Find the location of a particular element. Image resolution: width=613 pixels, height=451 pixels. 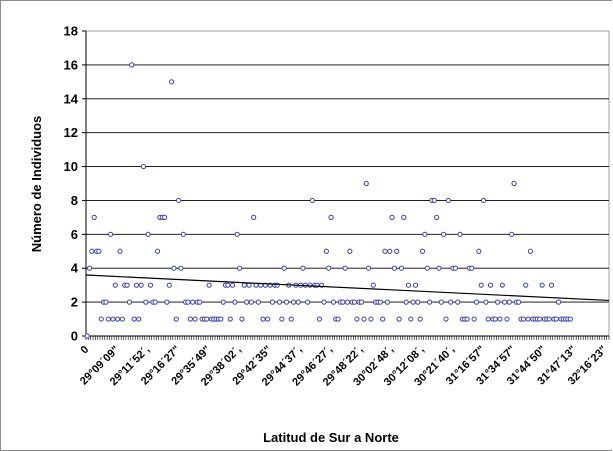

y-tick-label: 14 is located at coordinates (71, 98).